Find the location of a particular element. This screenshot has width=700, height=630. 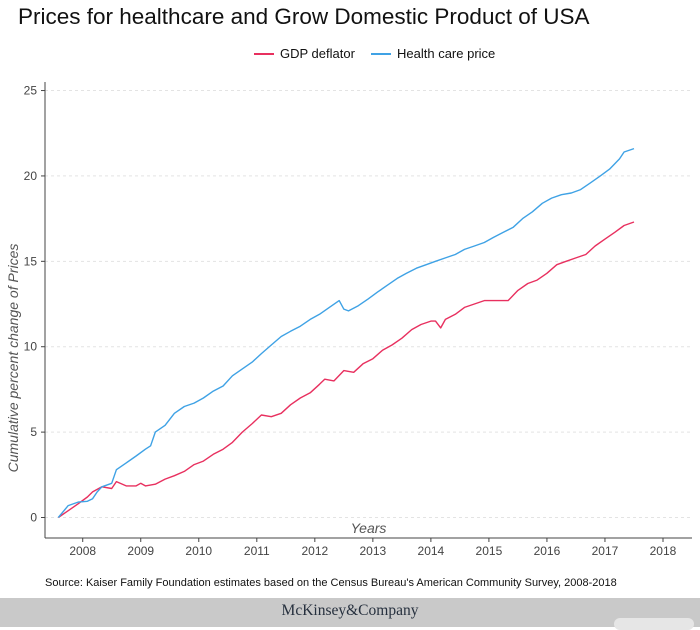

y-tick-label-20: 20 is located at coordinates (31, 176).